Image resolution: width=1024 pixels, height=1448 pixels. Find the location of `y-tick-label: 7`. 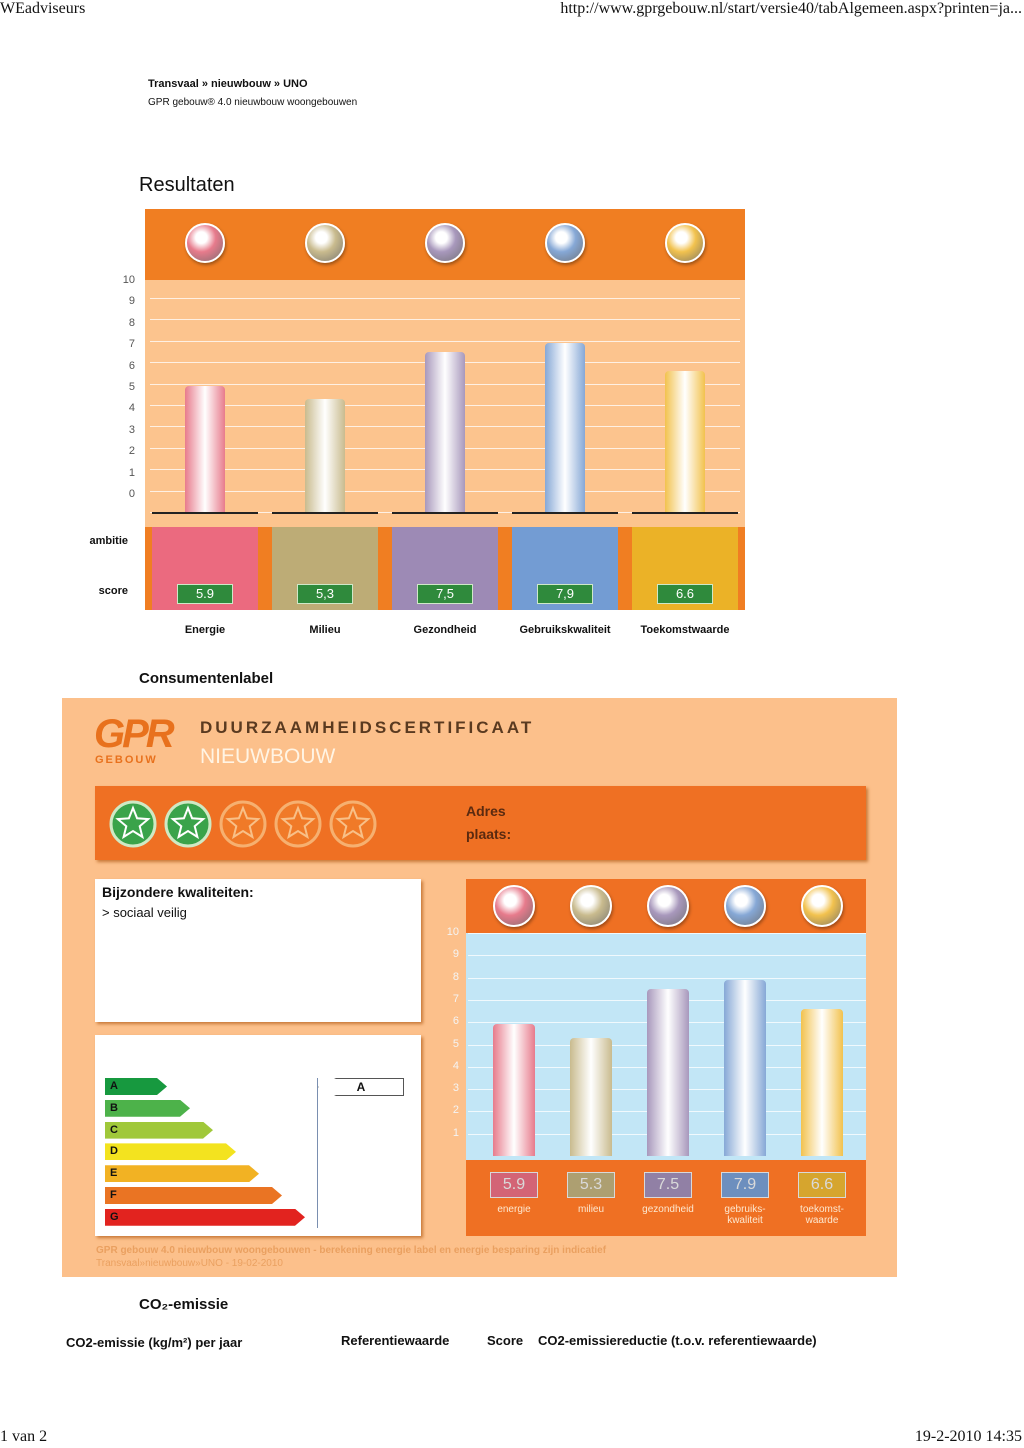

y-tick-label: 7 is located at coordinates (131, 344).